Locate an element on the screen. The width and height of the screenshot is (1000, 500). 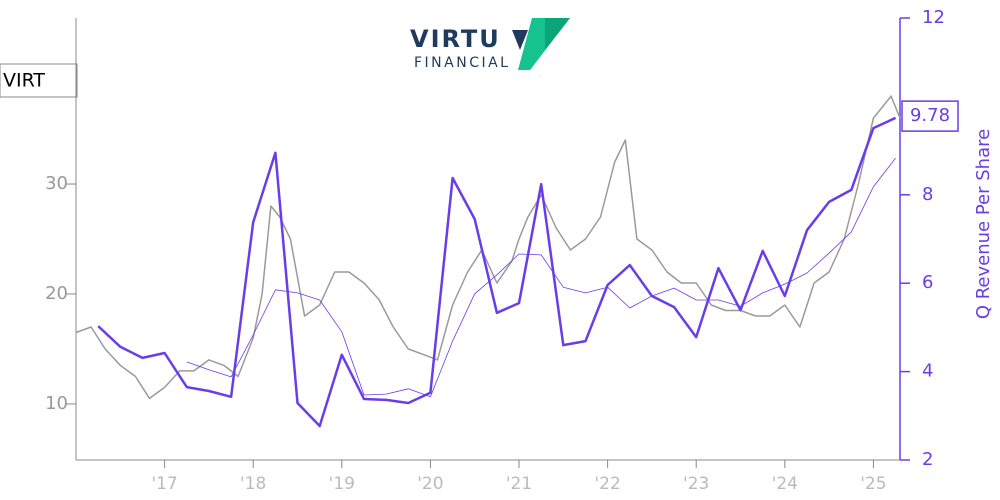
y-tick-label: 20 is located at coordinates (56, 293).